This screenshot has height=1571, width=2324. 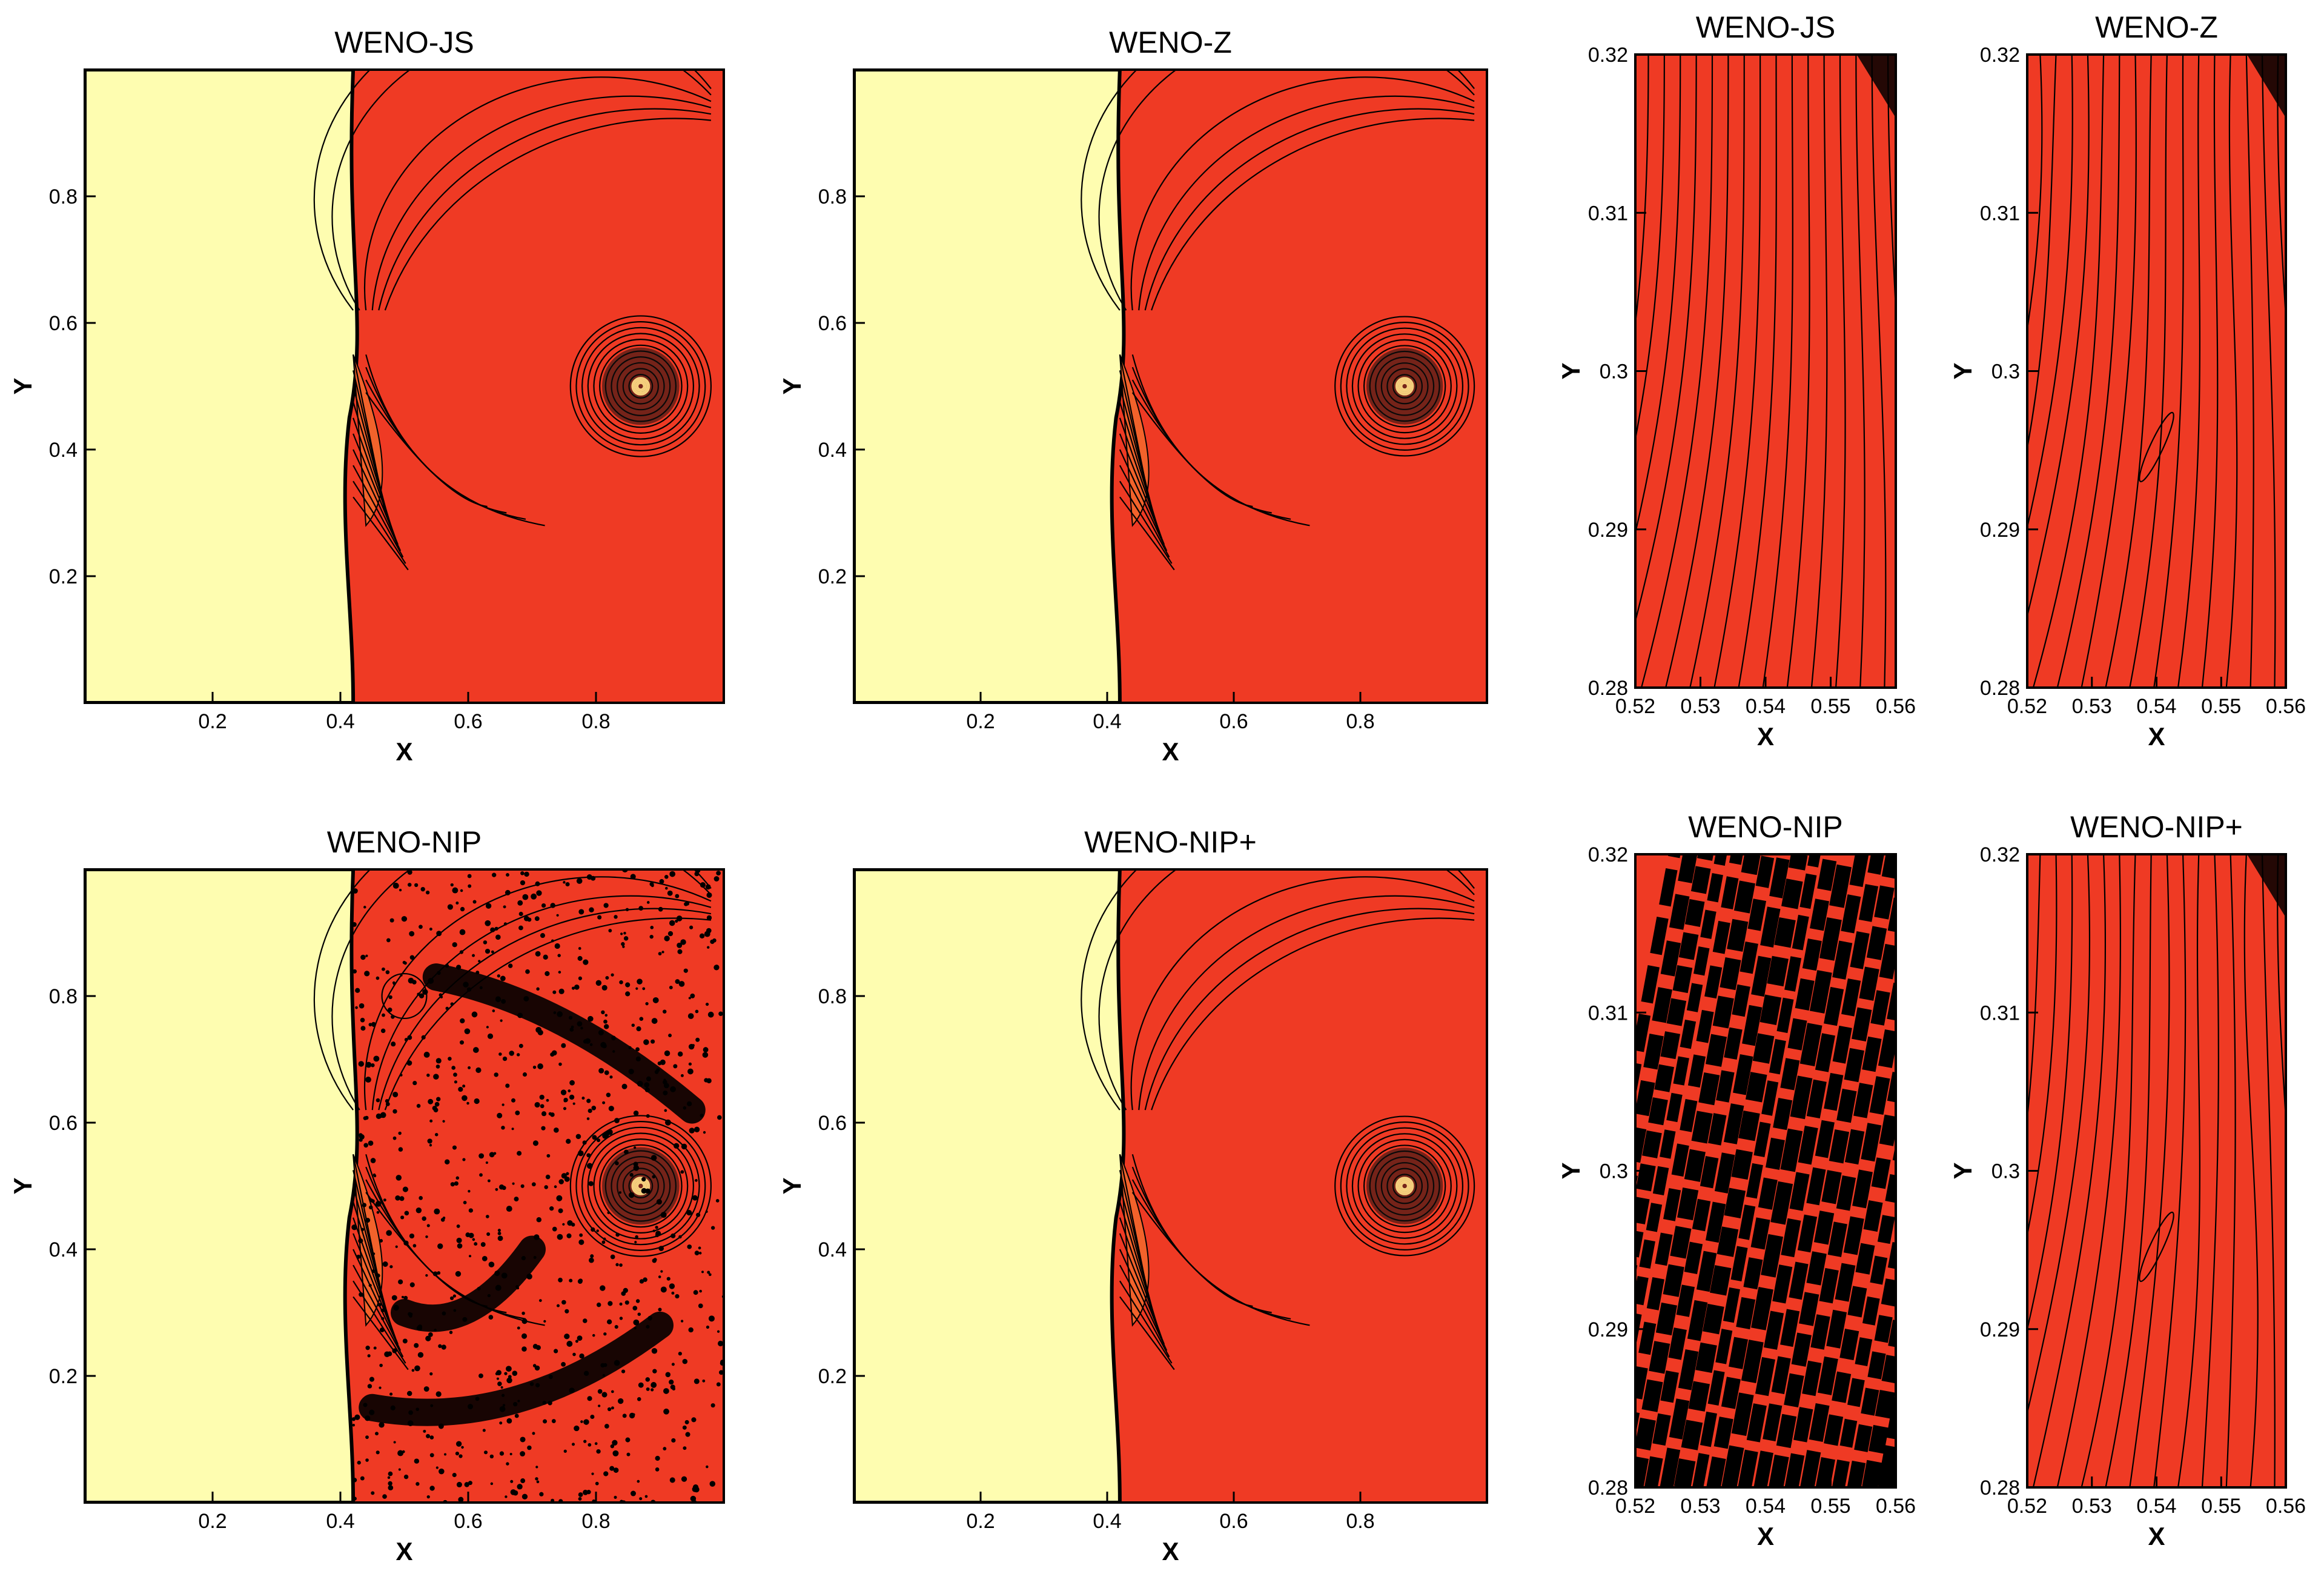 I want to click on y-tick-label: 0.2, so click(x=832, y=1376).